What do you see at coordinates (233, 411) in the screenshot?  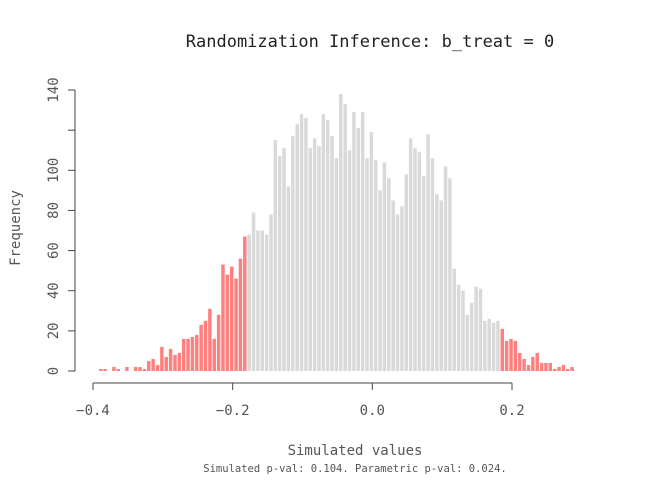 I see `x-tick-label: −0.2` at bounding box center [233, 411].